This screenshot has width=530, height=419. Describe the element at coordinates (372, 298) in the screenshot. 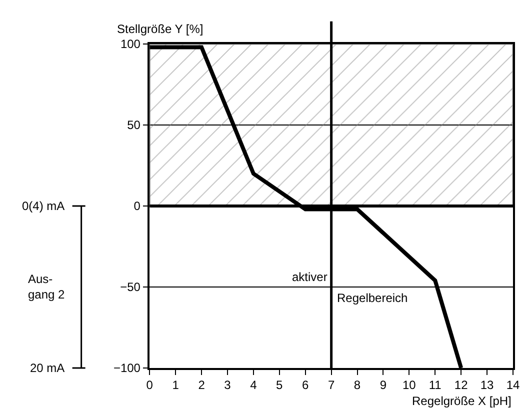

I see `annotation: Regelbereich` at that location.